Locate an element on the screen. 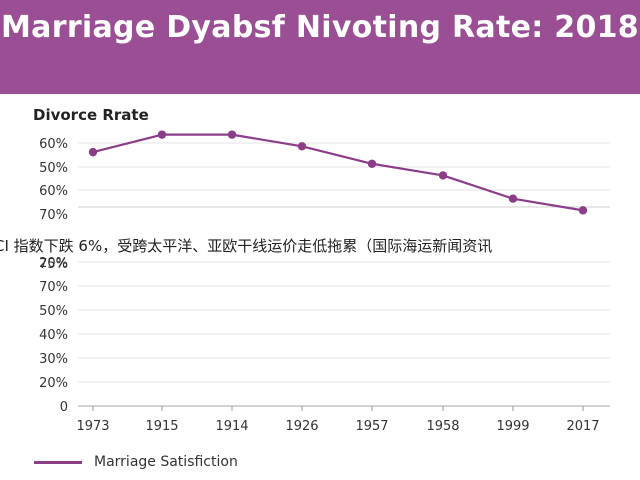  x-tick-label: 1957 is located at coordinates (371, 426).